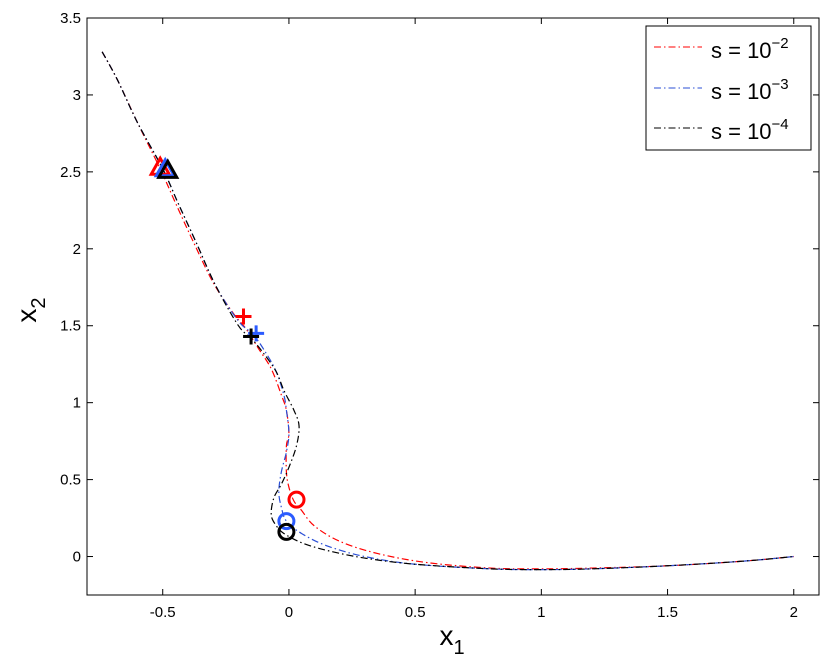 This screenshot has height=663, width=830. What do you see at coordinates (77, 95) in the screenshot?
I see `y-tick-label: 3` at bounding box center [77, 95].